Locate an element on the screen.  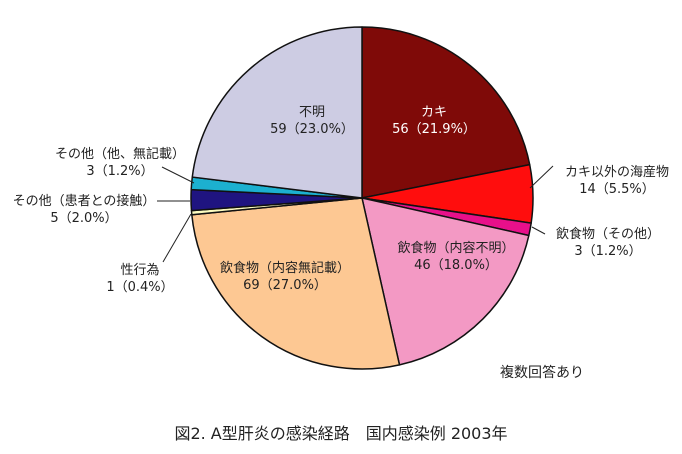
label-sexual-value: 1（0.4%） is located at coordinates (140, 287).